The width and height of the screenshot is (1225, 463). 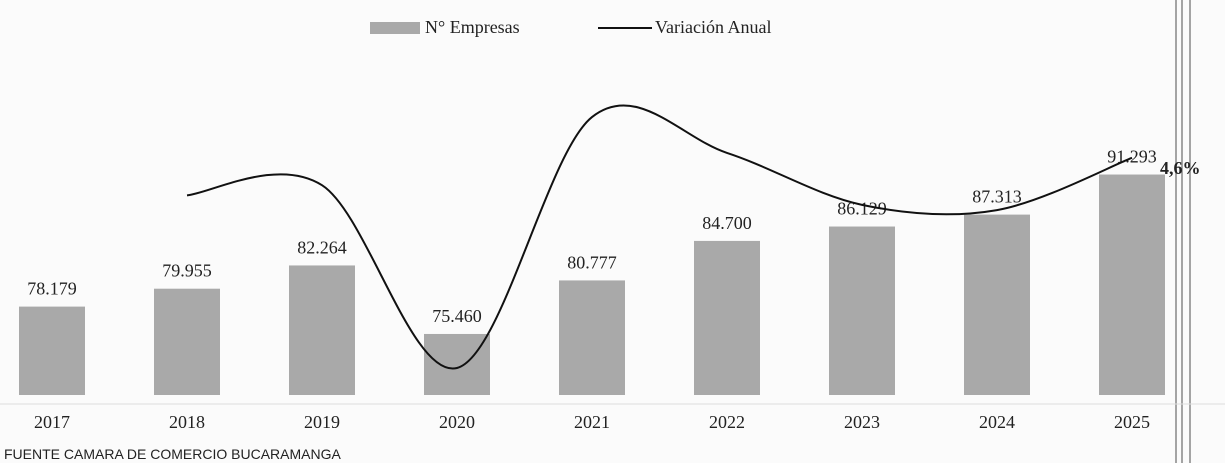 I want to click on x-tick-label: 2018, so click(x=187, y=422).